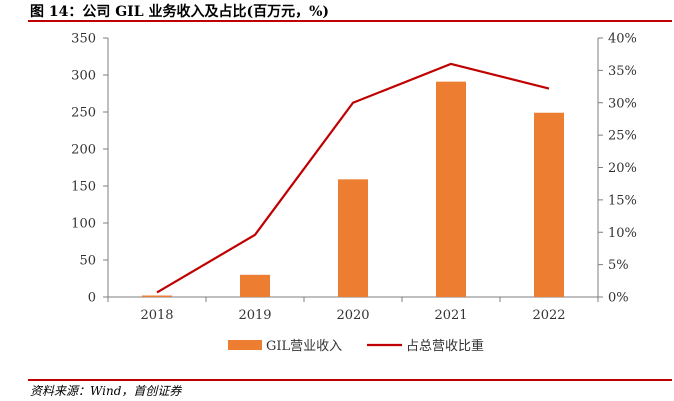 Image resolution: width=674 pixels, height=401 pixels. Describe the element at coordinates (622, 200) in the screenshot. I see `right-tick-label: 15%` at that location.